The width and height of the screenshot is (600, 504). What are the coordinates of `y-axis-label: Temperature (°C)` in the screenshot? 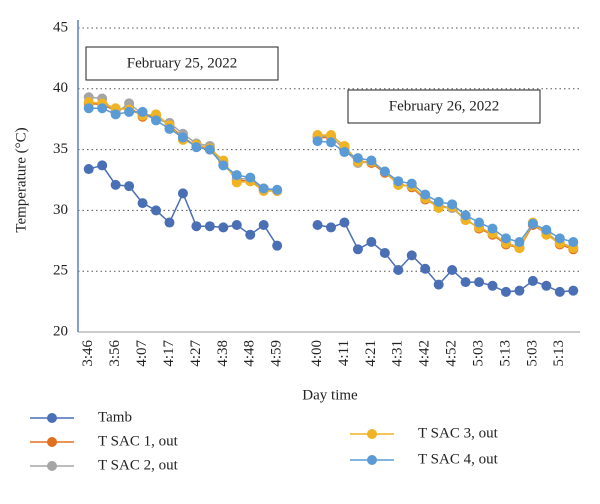 It's located at (21, 179).